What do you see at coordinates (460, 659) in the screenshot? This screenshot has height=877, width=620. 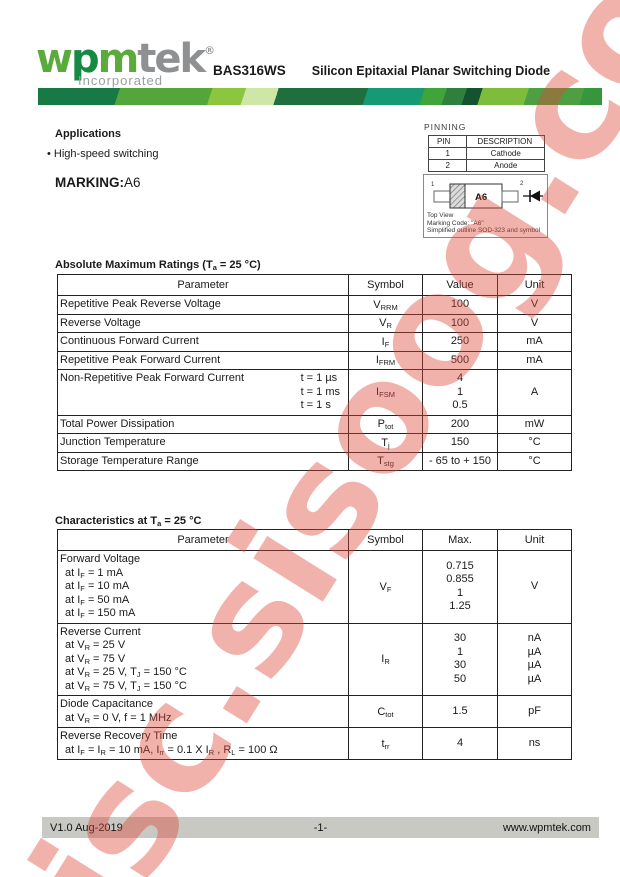 I see `value-cell: 30 1 30 50` at bounding box center [460, 659].